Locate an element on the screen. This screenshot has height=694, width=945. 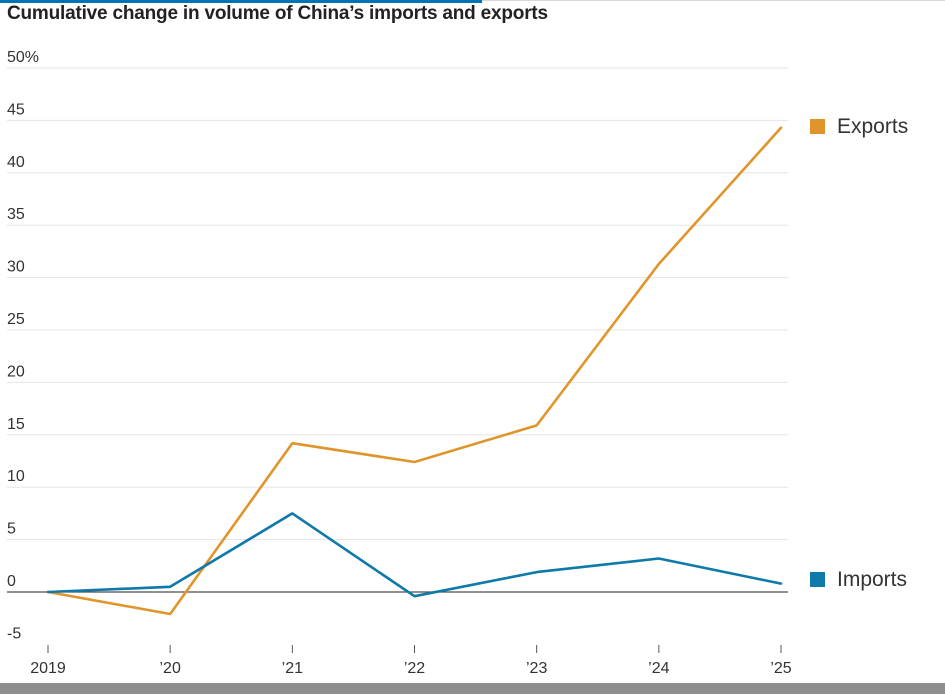
bottom-bar is located at coordinates (472, 688).